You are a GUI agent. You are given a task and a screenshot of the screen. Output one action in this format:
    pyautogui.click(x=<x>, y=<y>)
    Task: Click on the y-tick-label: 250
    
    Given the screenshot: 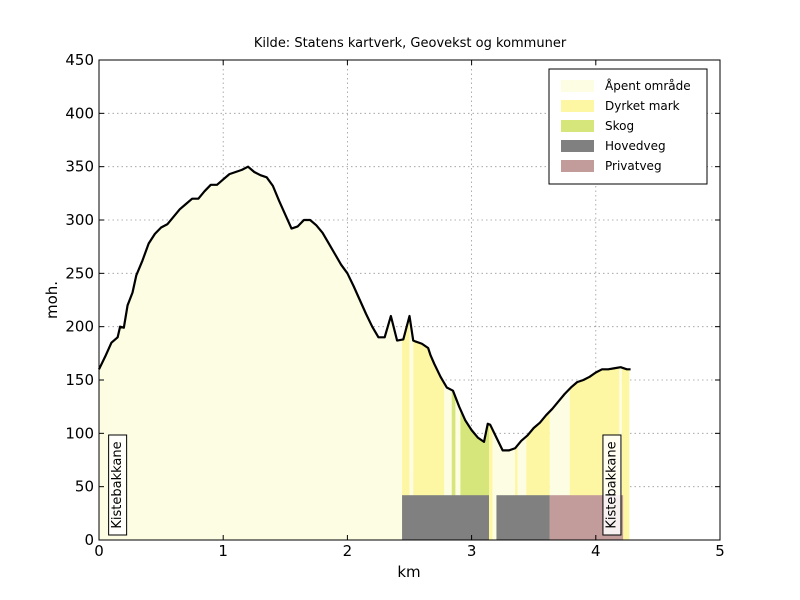 What is the action you would take?
    pyautogui.click(x=79, y=273)
    